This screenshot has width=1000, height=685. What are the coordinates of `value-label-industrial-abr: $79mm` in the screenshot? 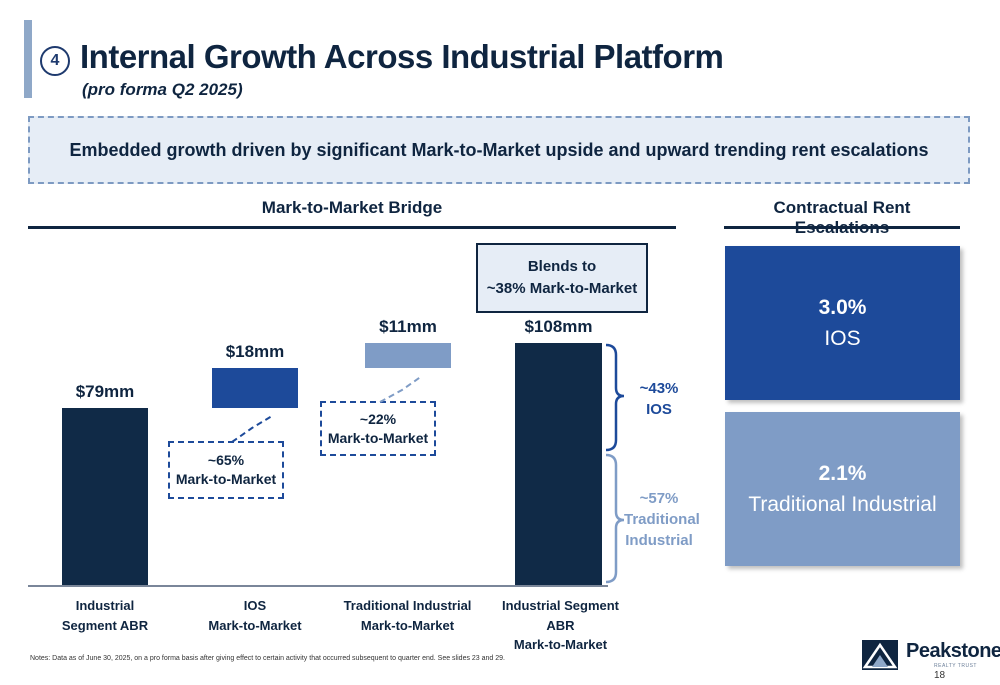 It's located at (105, 391).